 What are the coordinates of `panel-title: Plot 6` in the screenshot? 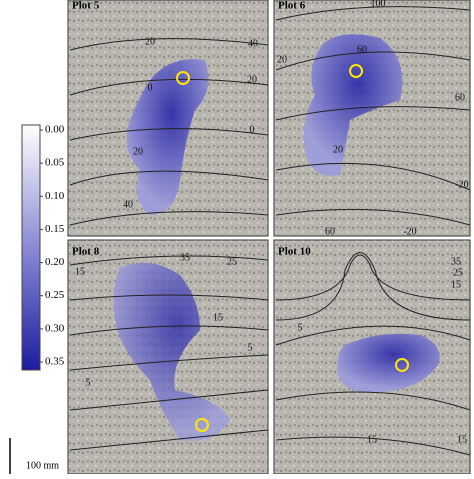 It's located at (292, 6).